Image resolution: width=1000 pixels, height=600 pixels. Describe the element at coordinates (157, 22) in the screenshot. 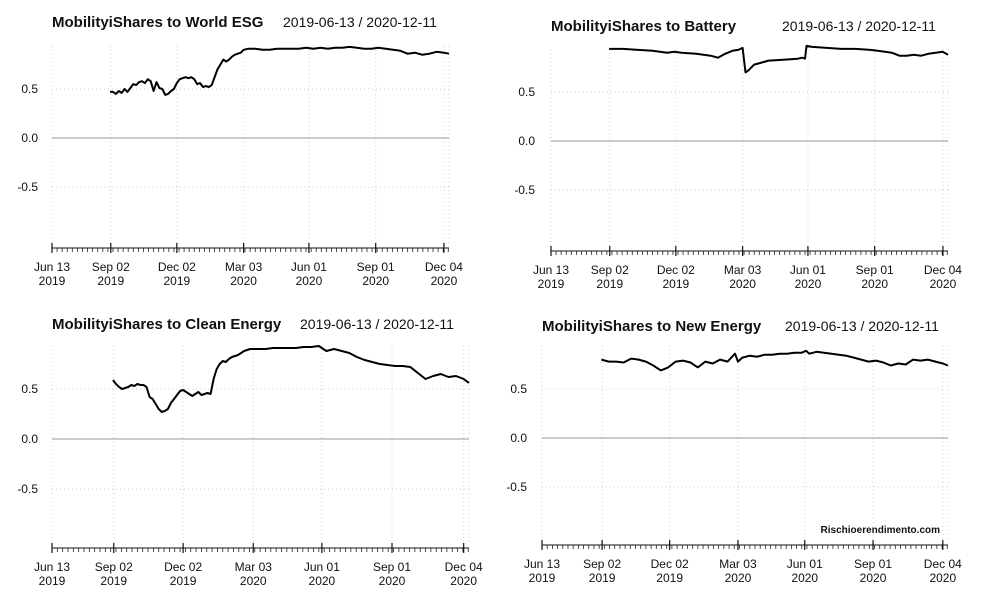

I see `chart-title: MobilityiShares to World ESG` at that location.